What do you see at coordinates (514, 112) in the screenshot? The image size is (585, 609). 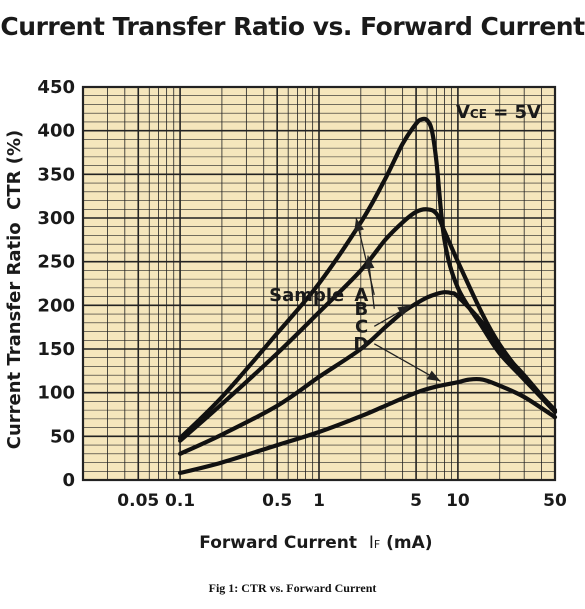 I see `vce-value: = 5V` at bounding box center [514, 112].